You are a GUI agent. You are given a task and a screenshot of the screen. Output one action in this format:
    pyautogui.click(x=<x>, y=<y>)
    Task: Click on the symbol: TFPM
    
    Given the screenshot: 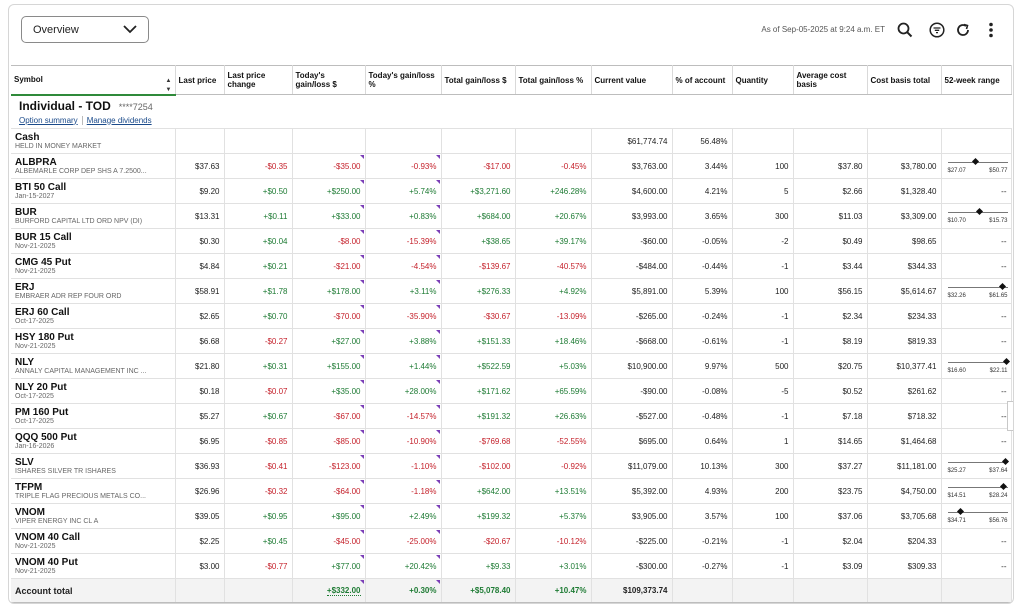 What is the action you would take?
    pyautogui.click(x=29, y=487)
    